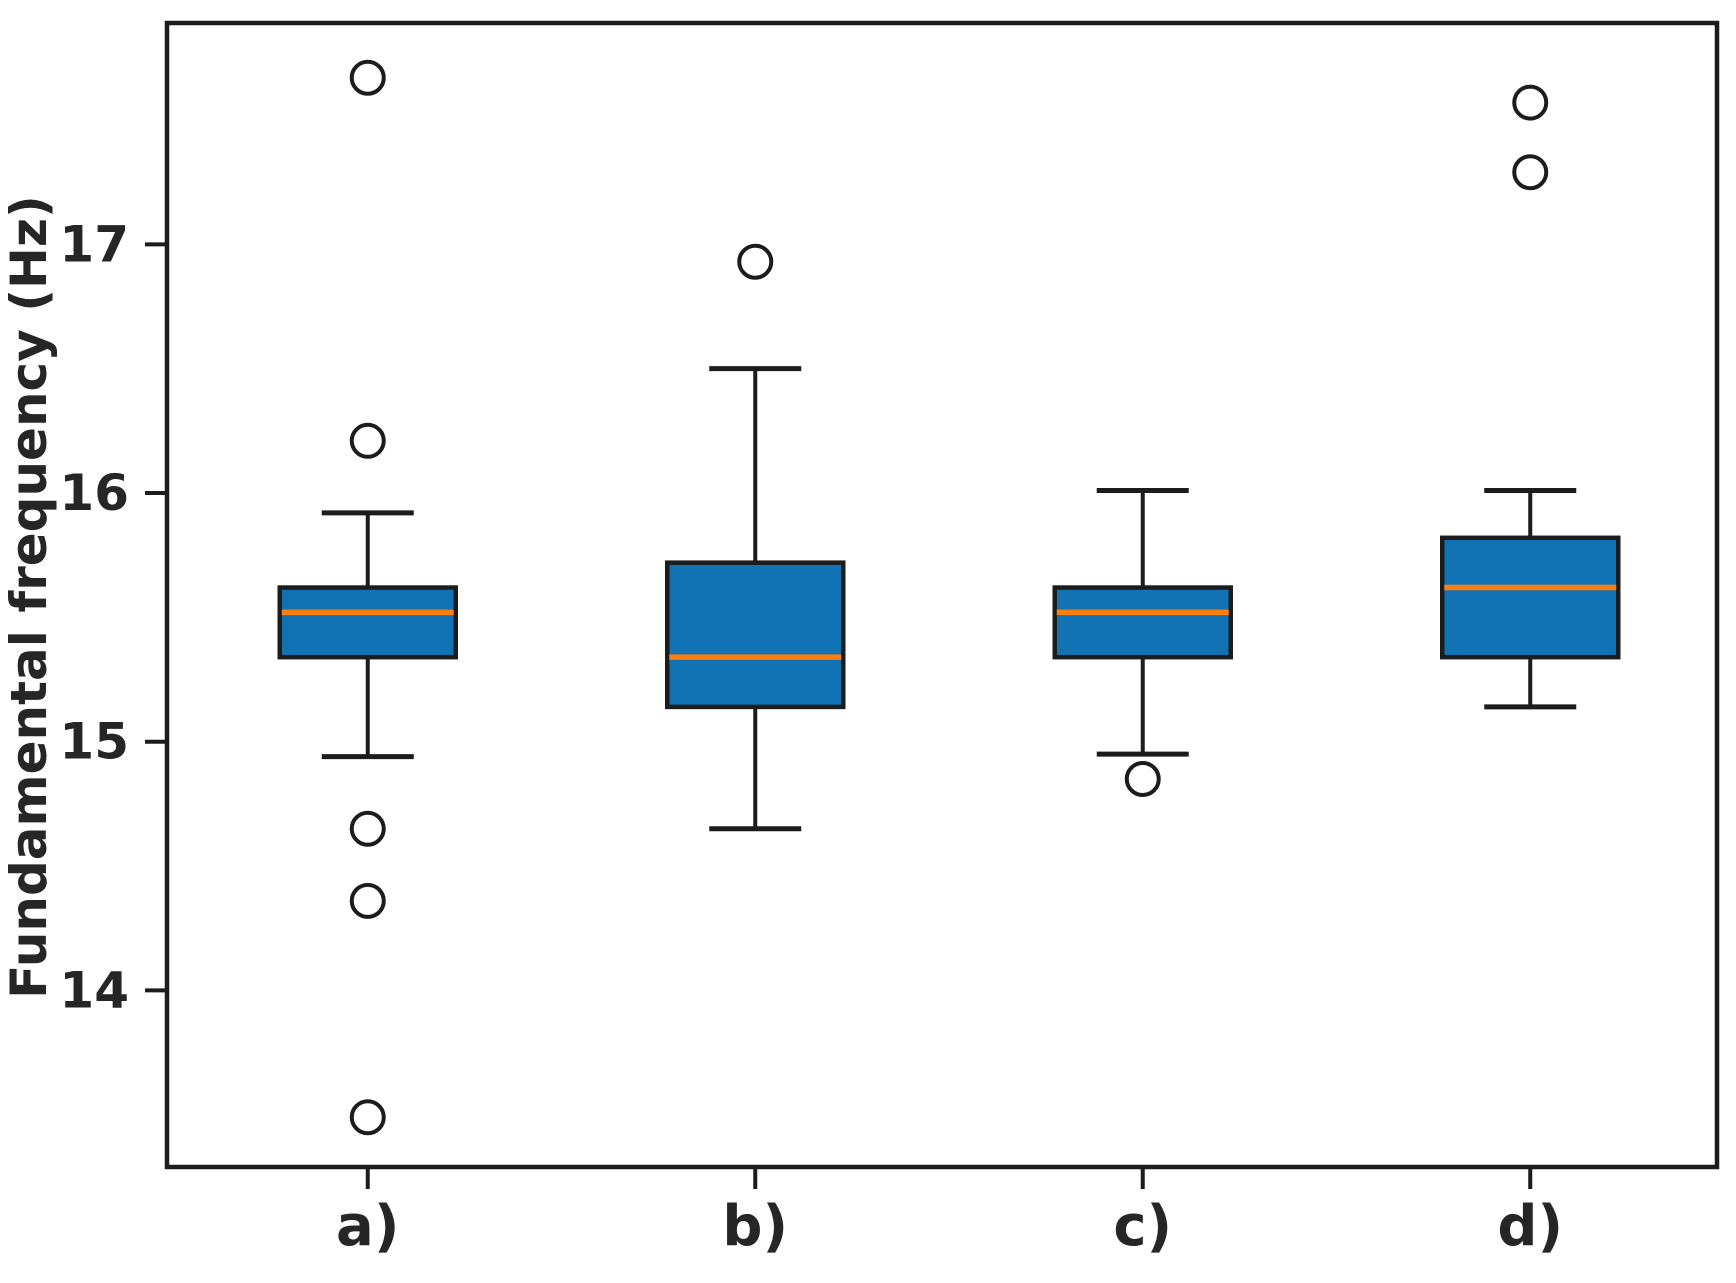 The height and width of the screenshot is (1283, 1736). I want to click on x-axis: a) b) c) d), so click(949, 1213).